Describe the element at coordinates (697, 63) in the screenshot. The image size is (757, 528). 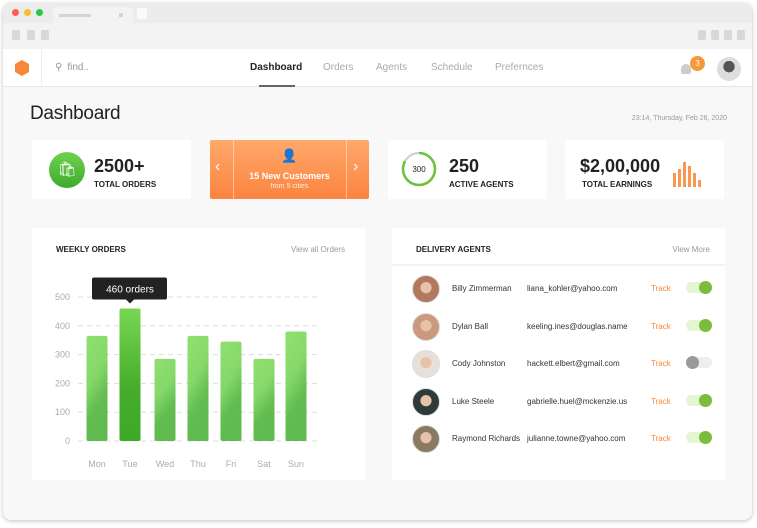
I see `notification-badge: 3` at that location.